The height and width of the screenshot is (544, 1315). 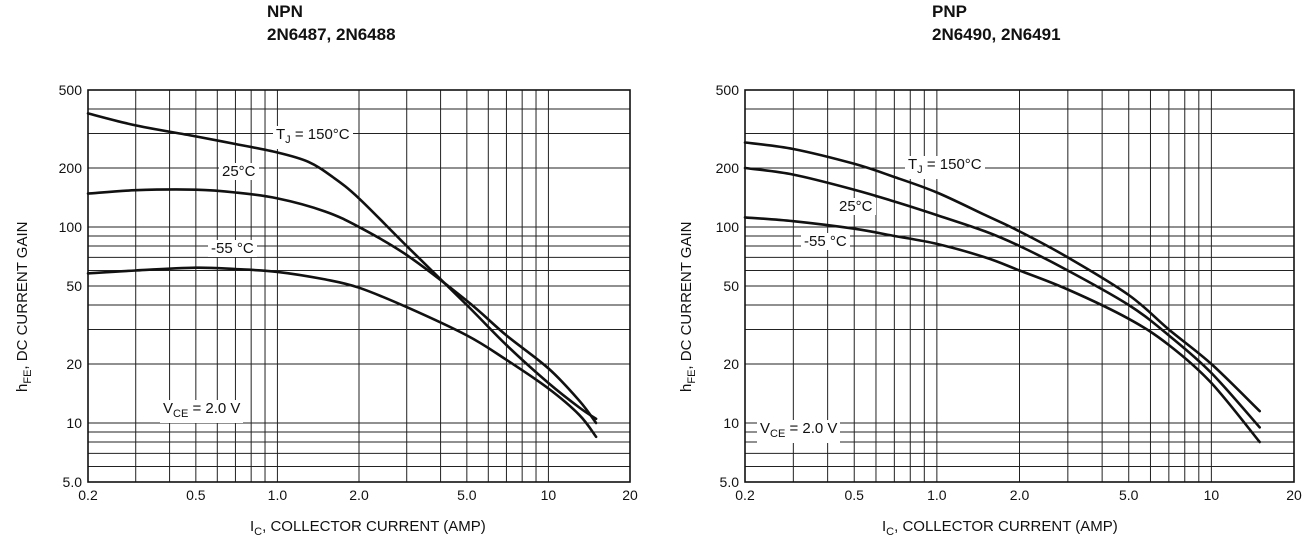 What do you see at coordinates (285, 11) in the screenshot?
I see `chart-title: NPN` at bounding box center [285, 11].